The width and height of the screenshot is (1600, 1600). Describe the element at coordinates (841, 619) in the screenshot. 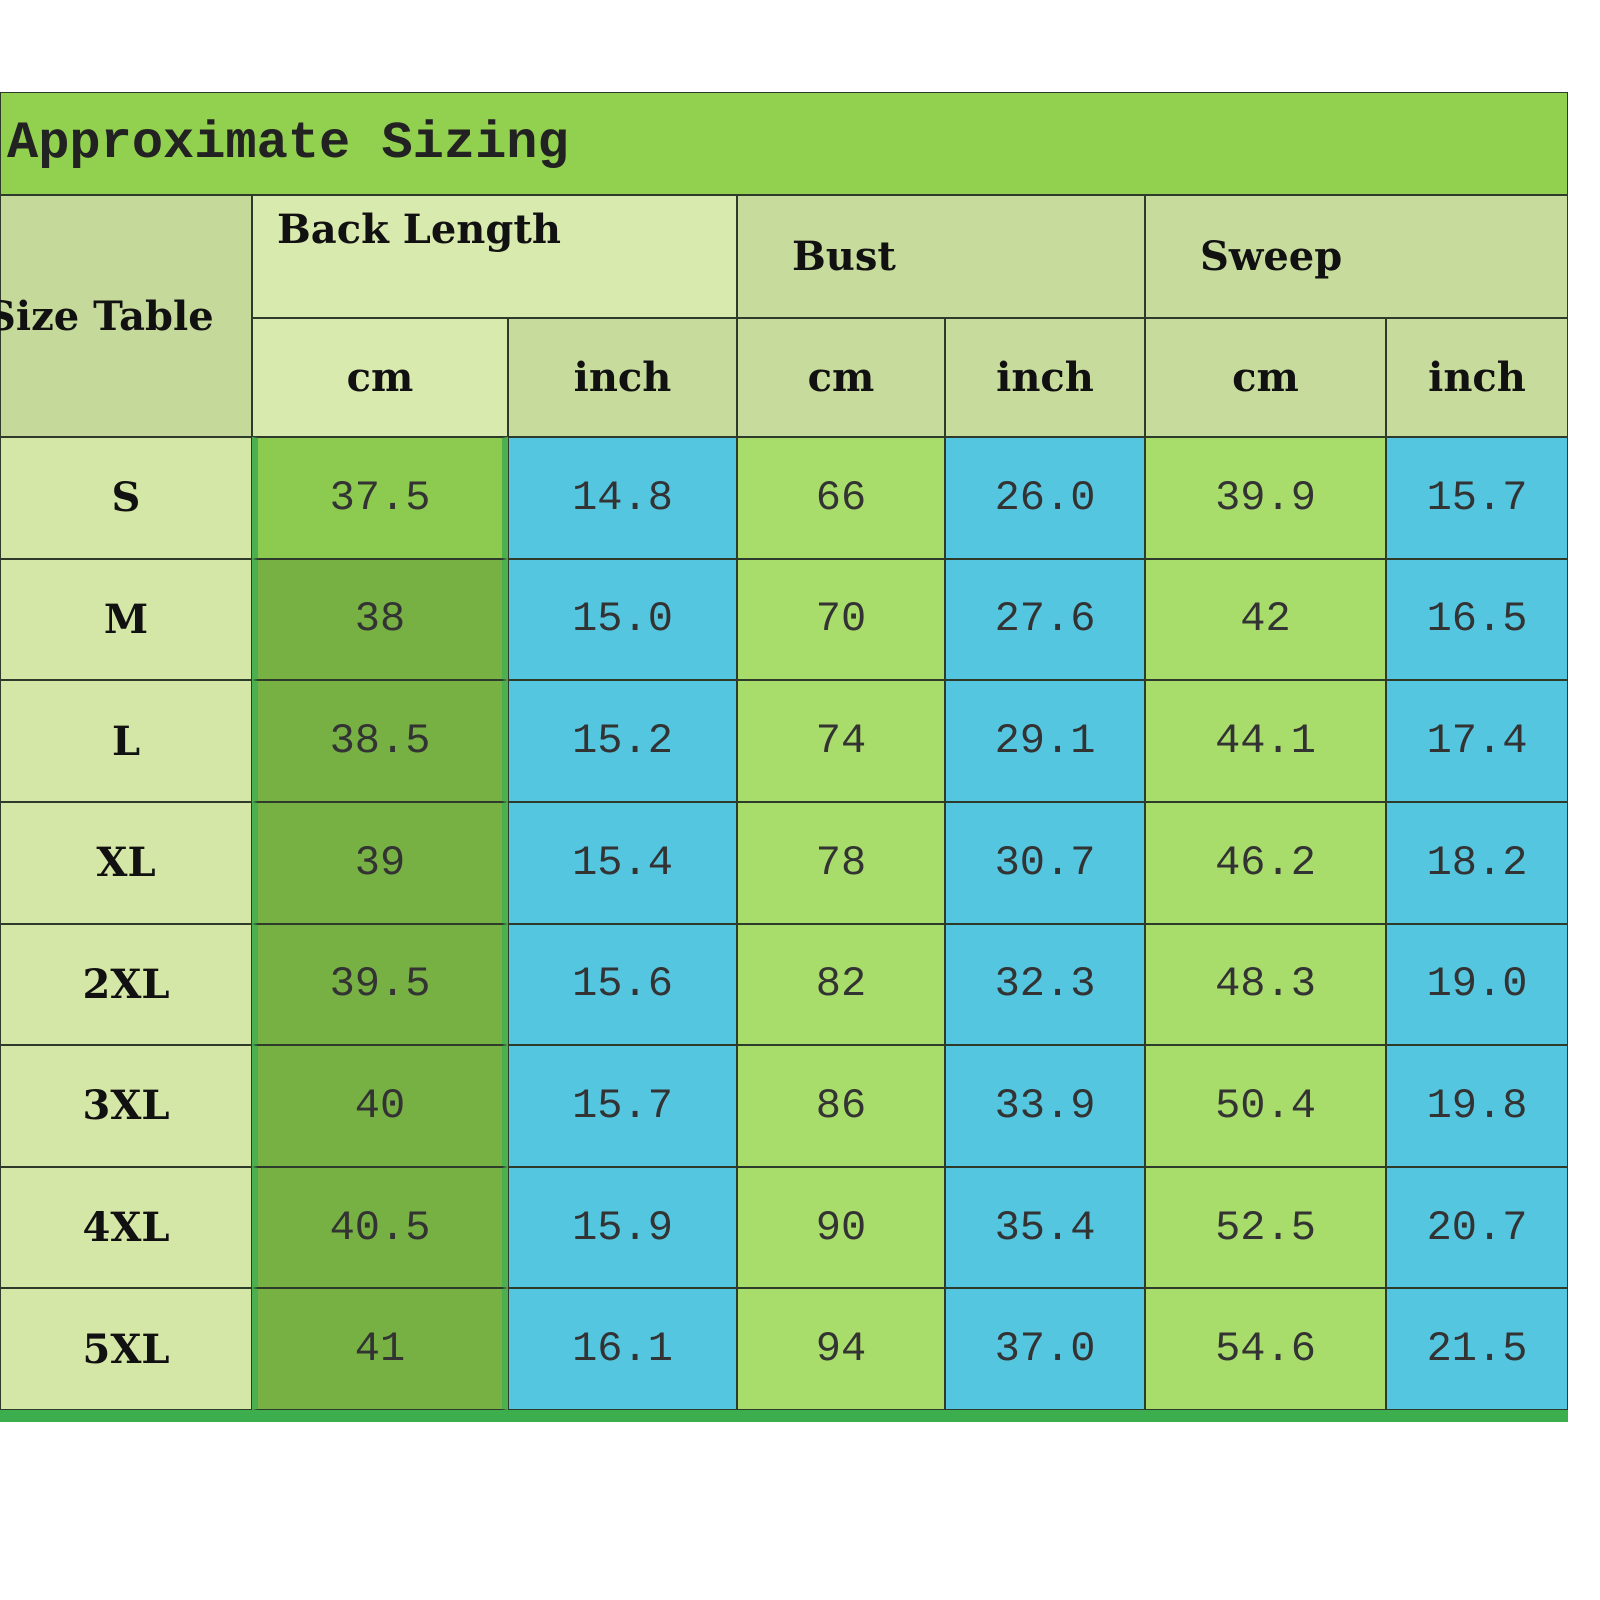

I see `measurement: 70` at that location.